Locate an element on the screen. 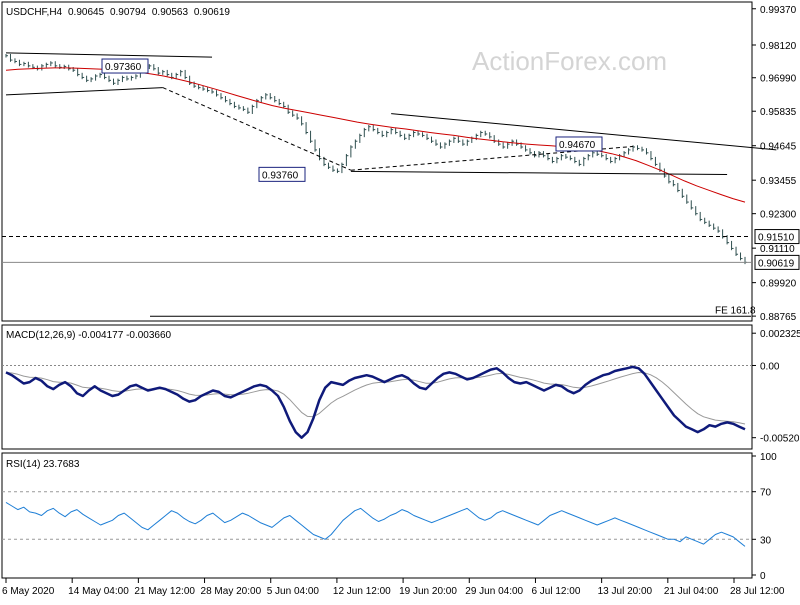 Image resolution: width=800 pixels, height=605 pixels. x-tick-label: 6 Jul 12:00 is located at coordinates (555, 591).